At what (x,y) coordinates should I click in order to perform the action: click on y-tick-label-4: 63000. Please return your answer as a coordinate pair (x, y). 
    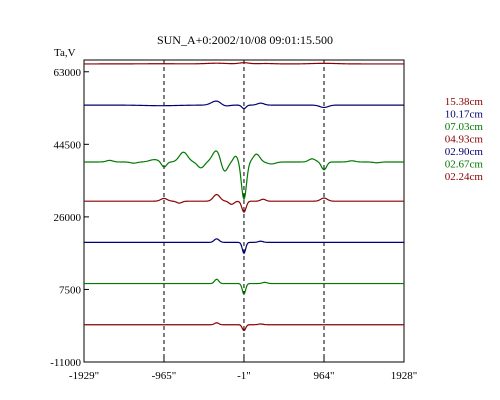
    Looking at the image, I should click on (68, 73).